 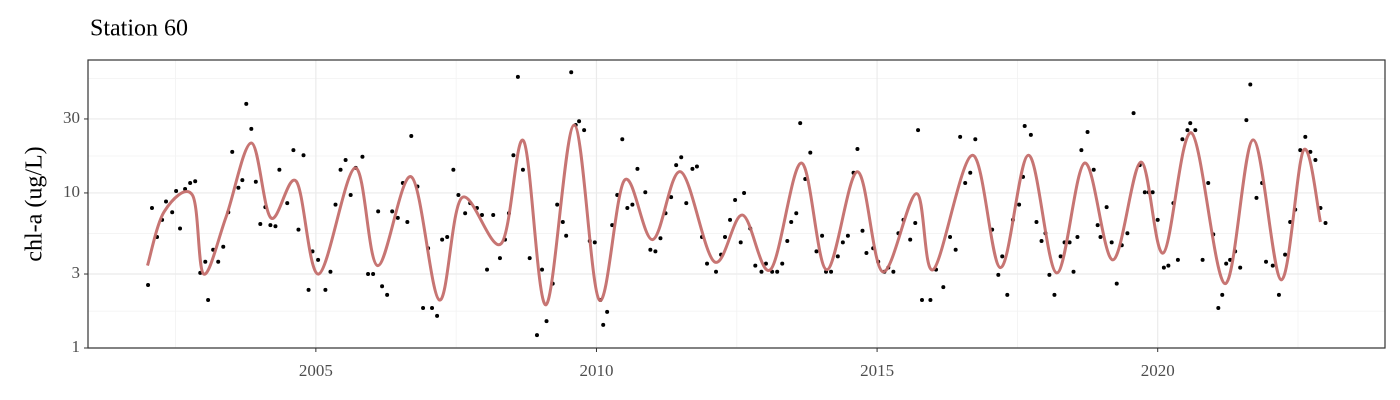 I want to click on y-tick-label: 10, so click(x=71, y=191).